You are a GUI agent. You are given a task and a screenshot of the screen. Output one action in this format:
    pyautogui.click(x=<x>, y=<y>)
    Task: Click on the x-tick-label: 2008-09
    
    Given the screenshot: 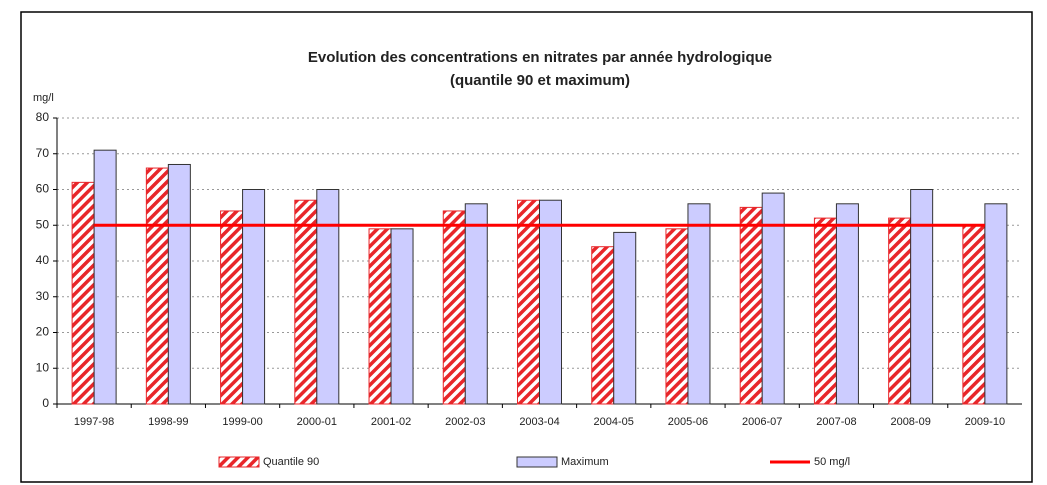 What is the action you would take?
    pyautogui.click(x=910, y=422)
    